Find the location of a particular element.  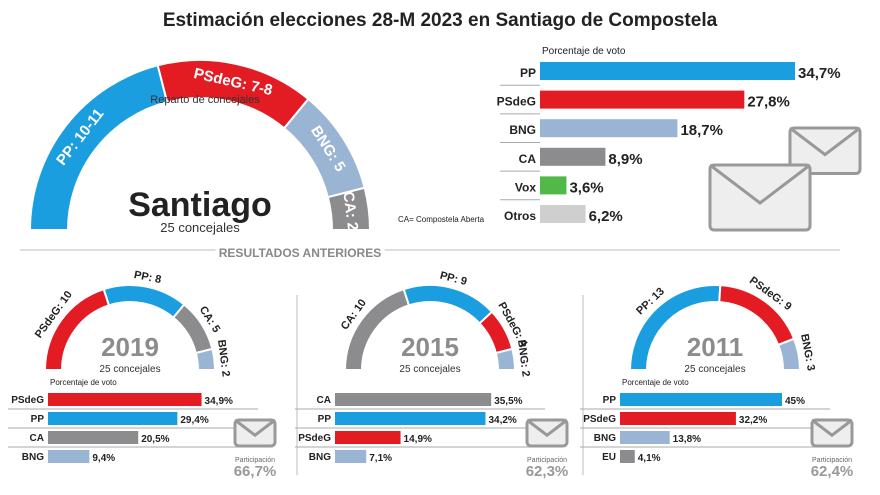

bar-value: 8,9% is located at coordinates (625, 159).